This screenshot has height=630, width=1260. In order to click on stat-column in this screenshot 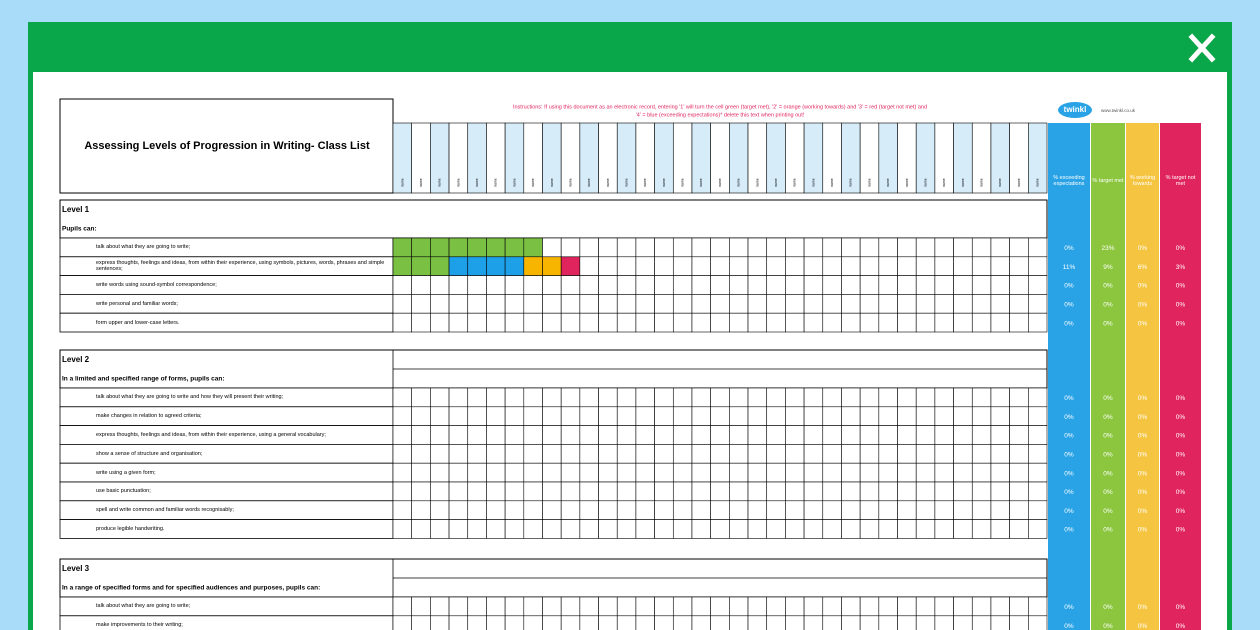, I will do `click(1142, 376)`.